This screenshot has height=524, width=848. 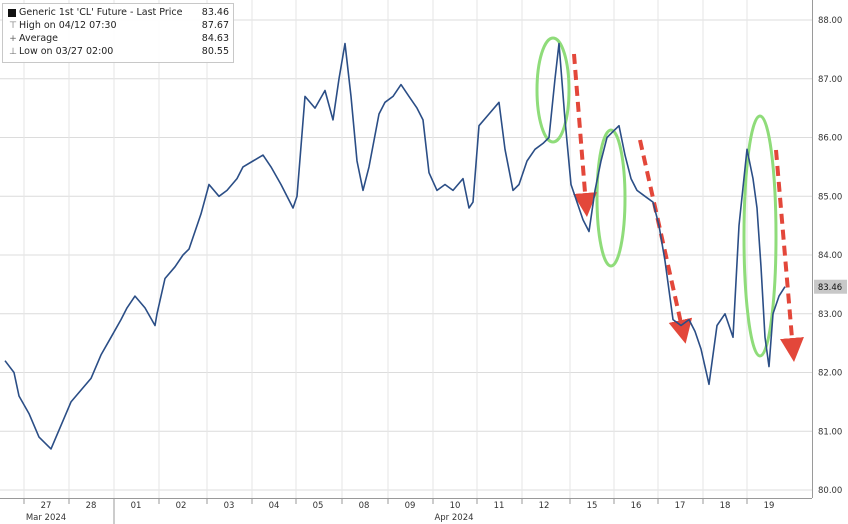 What do you see at coordinates (13, 25) in the screenshot?
I see `high-marker-icon: ⊤` at bounding box center [13, 25].